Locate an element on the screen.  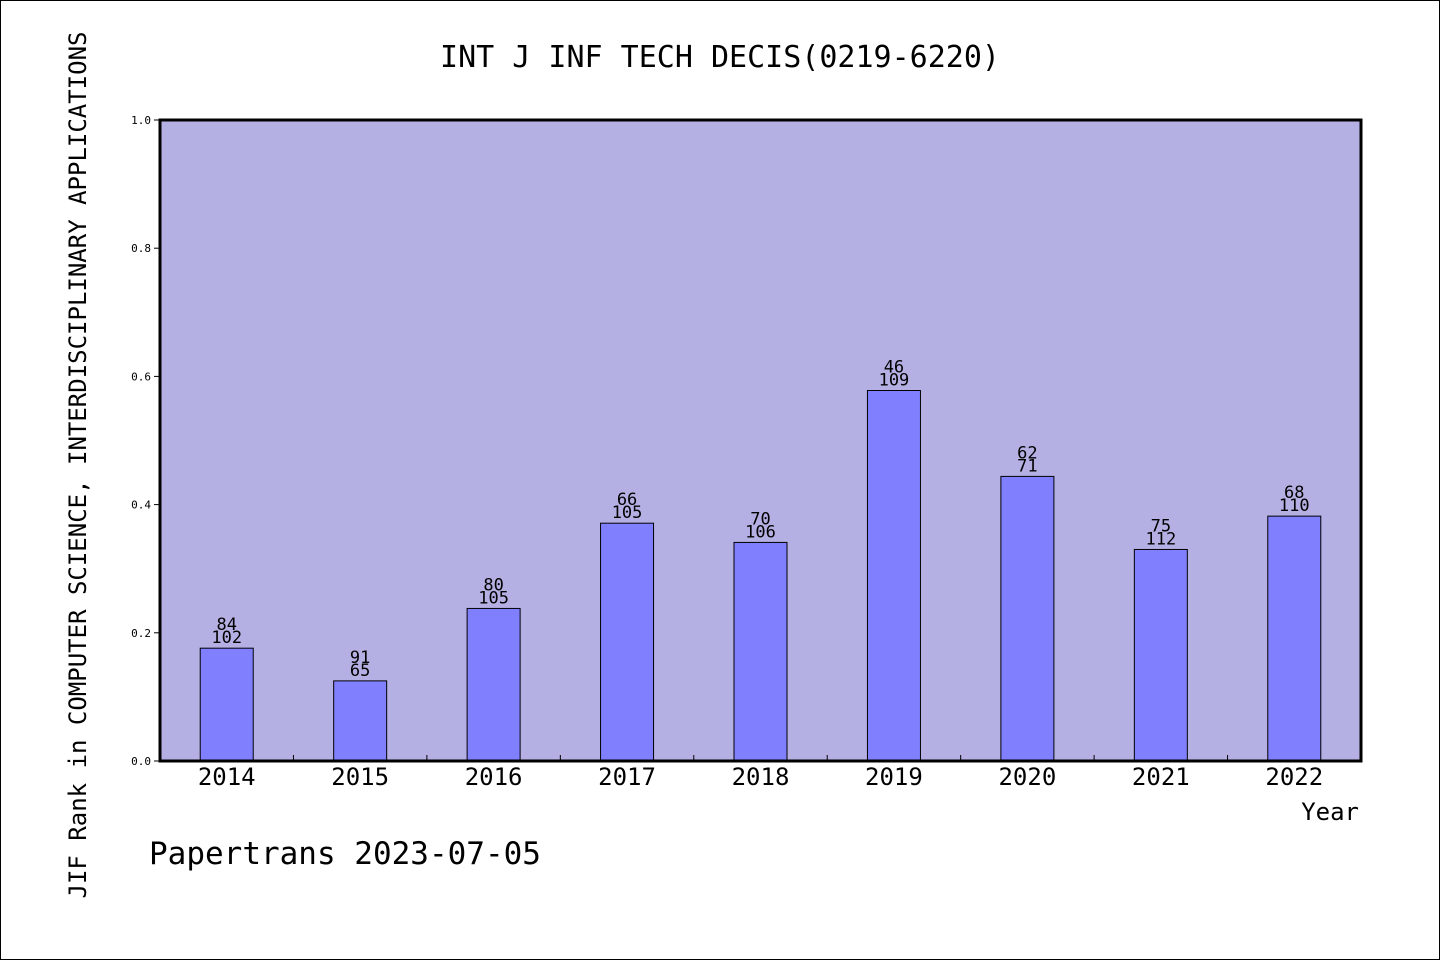
bar-total-label: 65 is located at coordinates (360, 671).